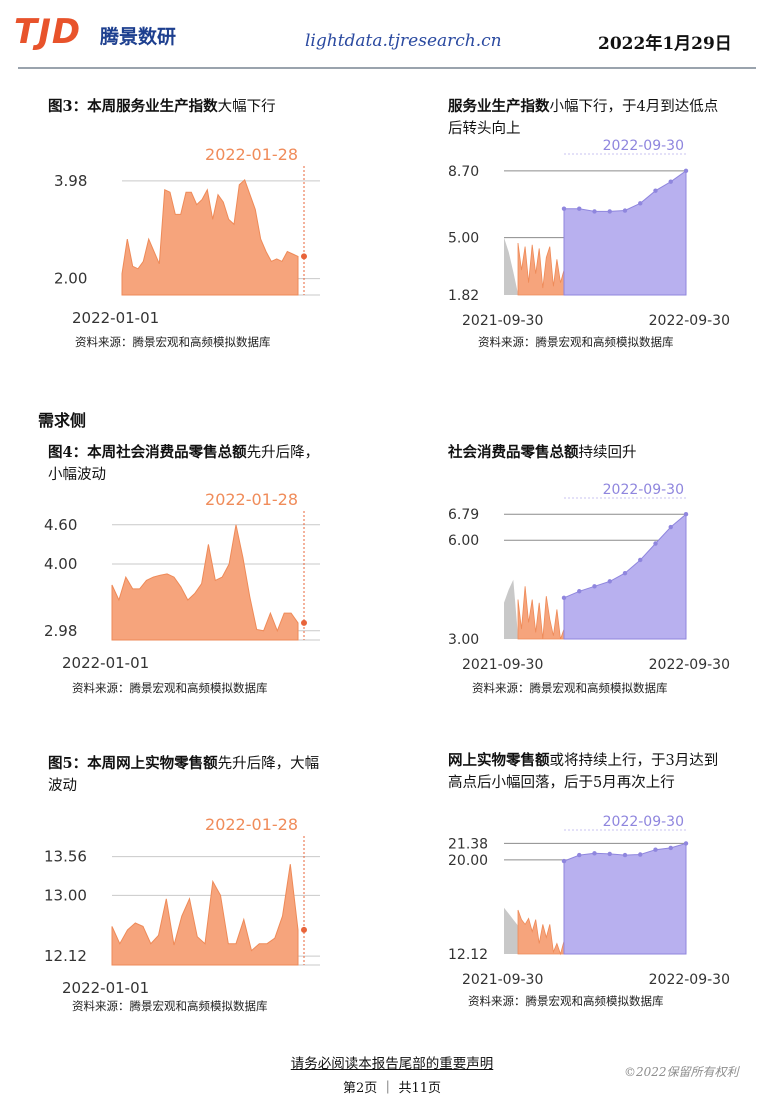  I want to click on figure-retail-forecast-title-bold: 社会消费品零售总额, so click(513, 452).